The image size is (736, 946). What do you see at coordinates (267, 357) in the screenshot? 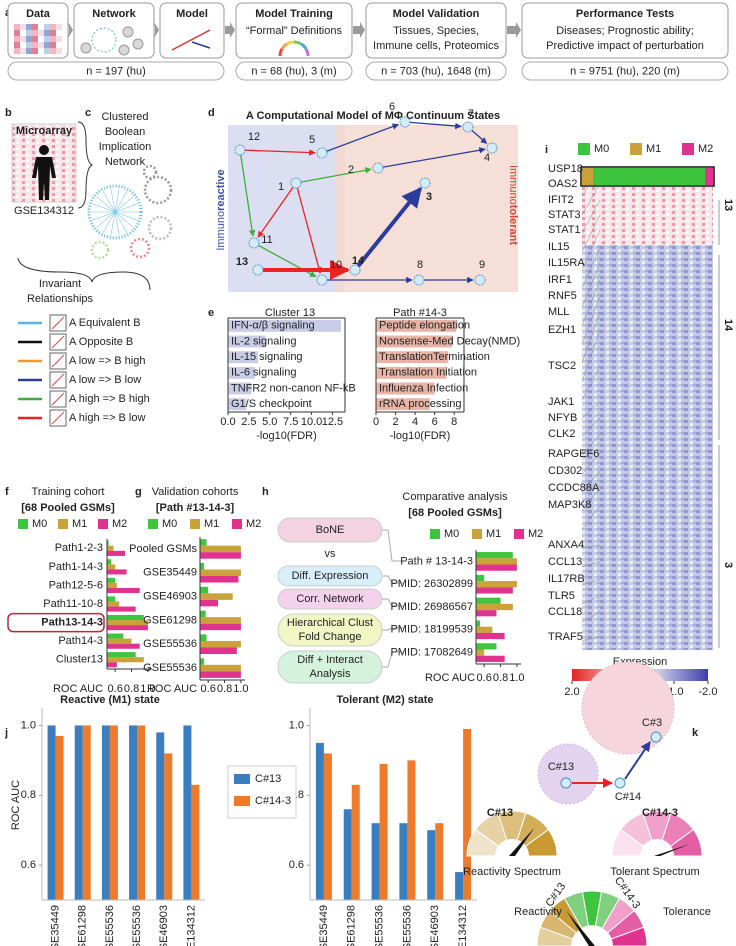
I see `category-label: IL-15 signaling` at bounding box center [267, 357].